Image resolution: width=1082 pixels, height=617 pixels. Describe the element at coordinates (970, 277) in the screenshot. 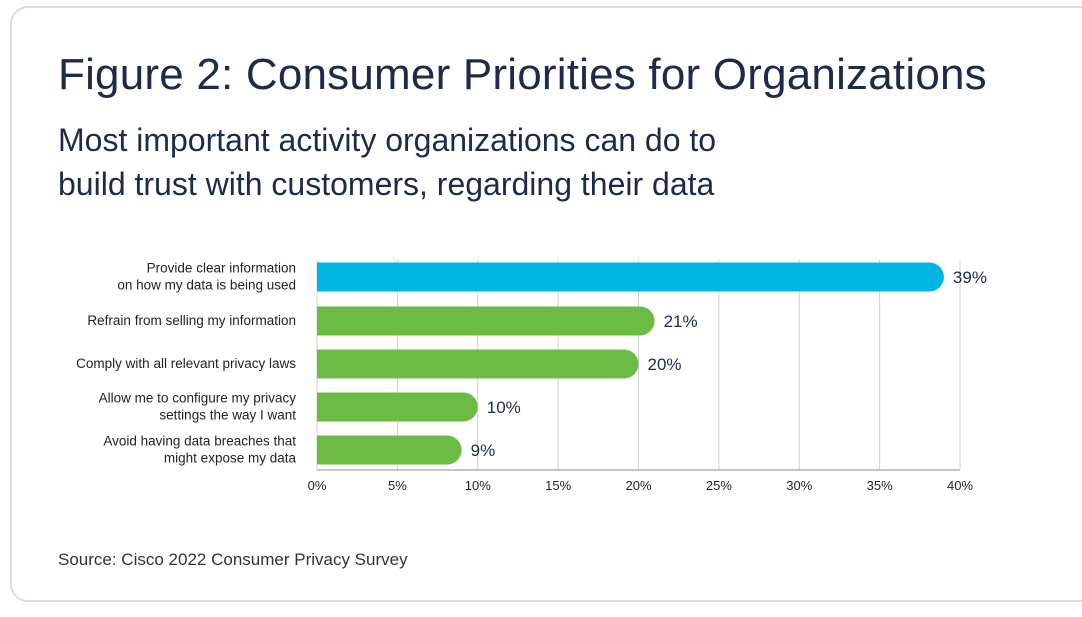

I see `bar-value-label: 39%` at that location.